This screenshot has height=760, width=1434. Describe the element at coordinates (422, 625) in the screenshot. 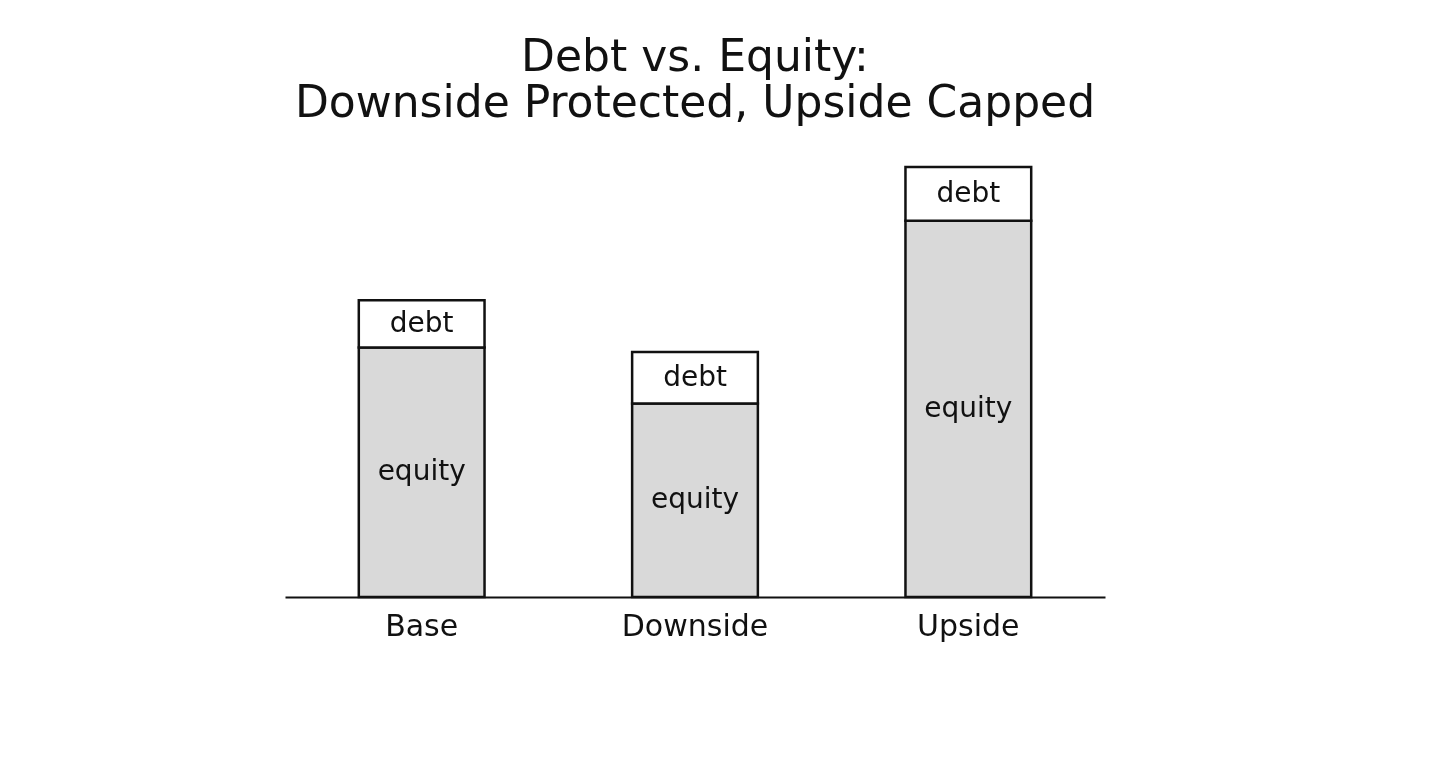

I see `x-tick-label: Base` at that location.